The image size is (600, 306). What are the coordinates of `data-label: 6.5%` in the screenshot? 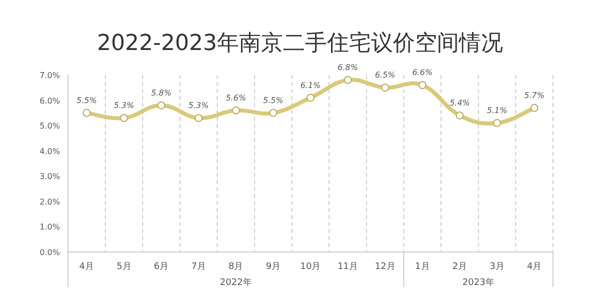 It's located at (385, 75).